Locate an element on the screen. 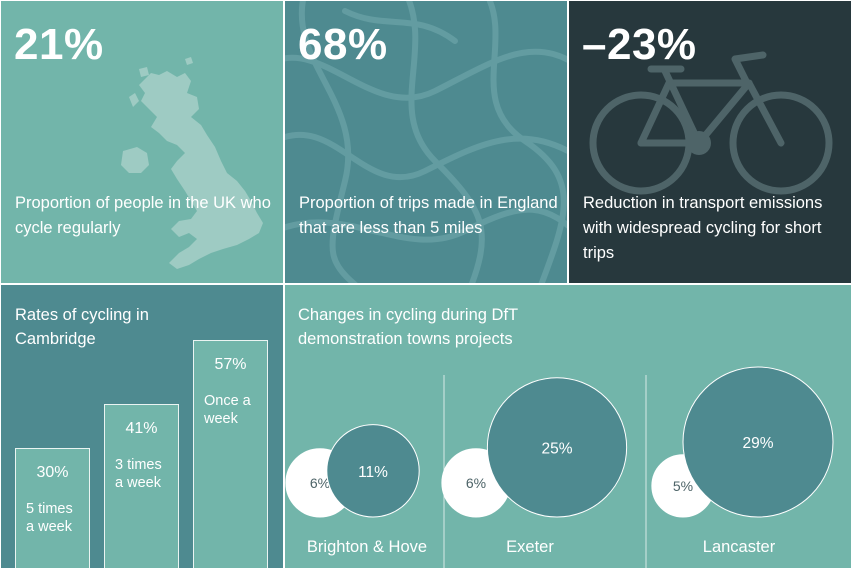 This screenshot has height=569, width=852. bicycle-icon is located at coordinates (711, 123).